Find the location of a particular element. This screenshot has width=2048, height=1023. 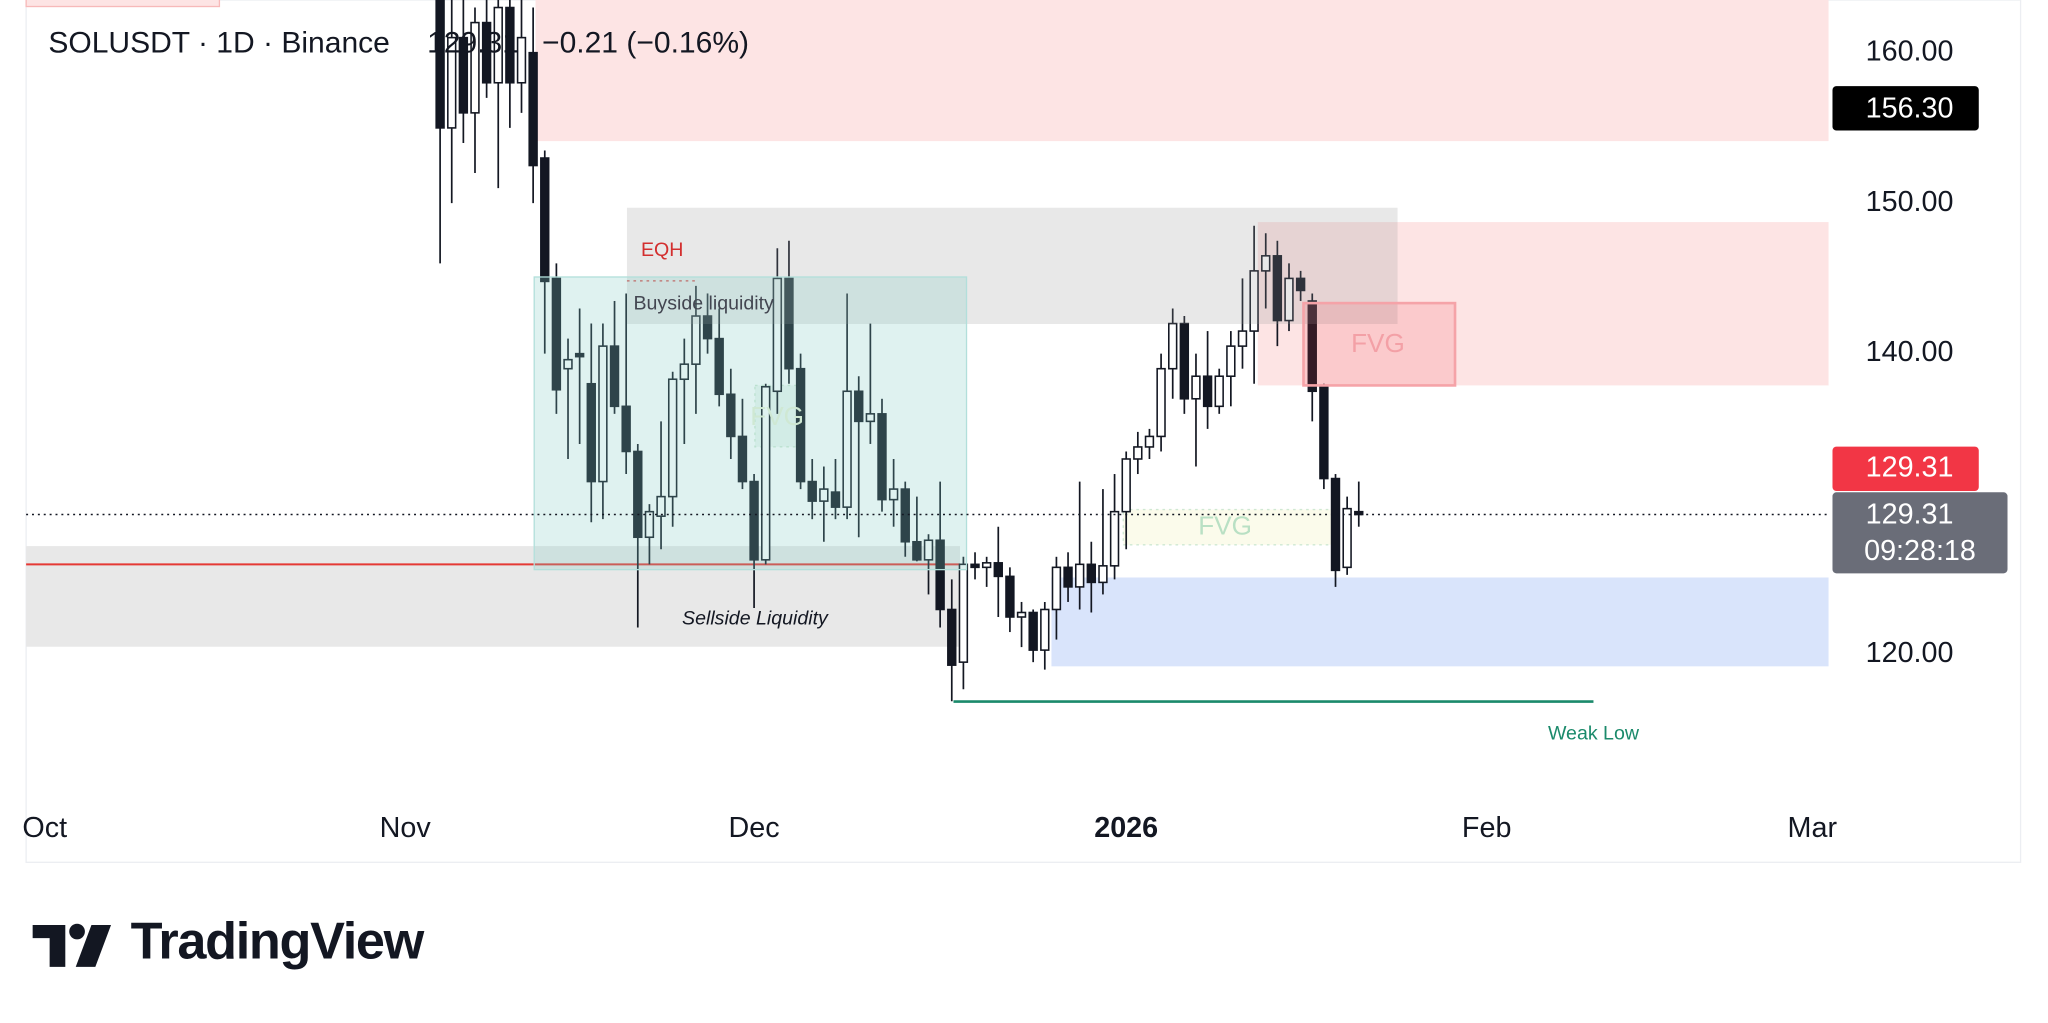

change: −0.21 (−0.16%) is located at coordinates (645, 42).